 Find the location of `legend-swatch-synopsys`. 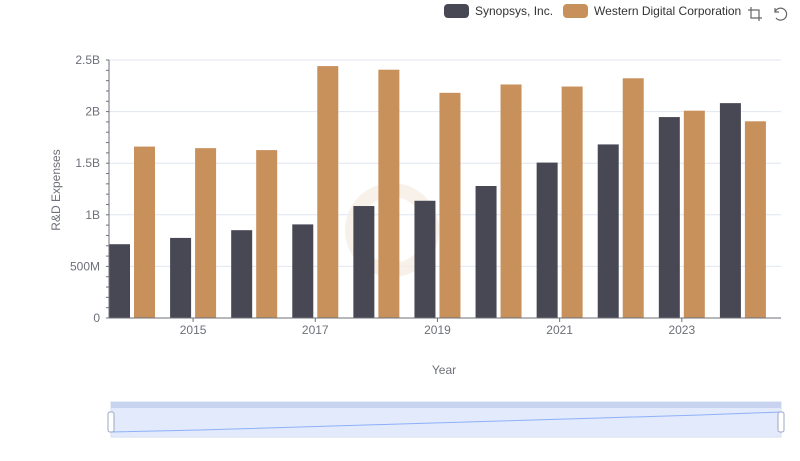

legend-swatch-synopsys is located at coordinates (456, 11).